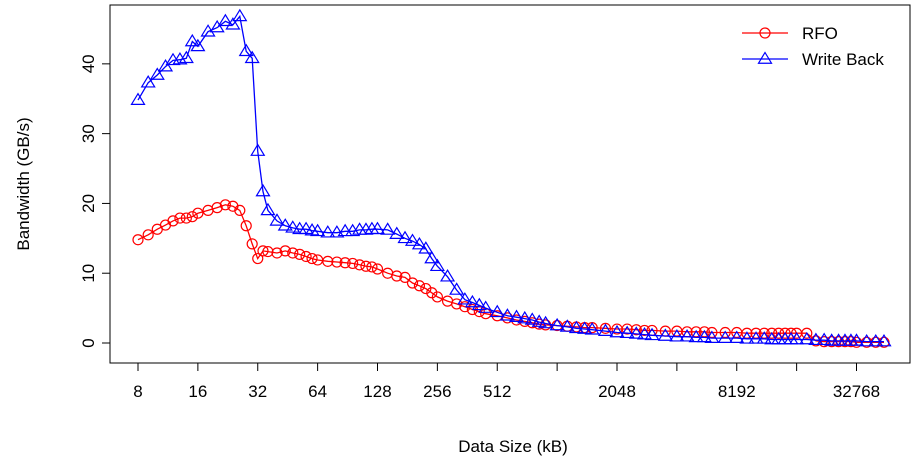 The width and height of the screenshot is (919, 463). What do you see at coordinates (88, 133) in the screenshot?
I see `y-tick-label: 30` at bounding box center [88, 133].